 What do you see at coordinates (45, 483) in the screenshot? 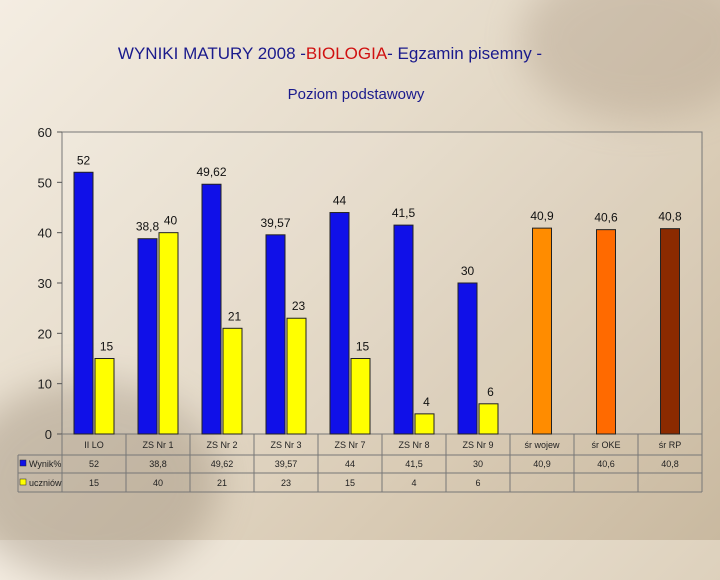
I see `legend-label-uczniow: uczniów` at bounding box center [45, 483].